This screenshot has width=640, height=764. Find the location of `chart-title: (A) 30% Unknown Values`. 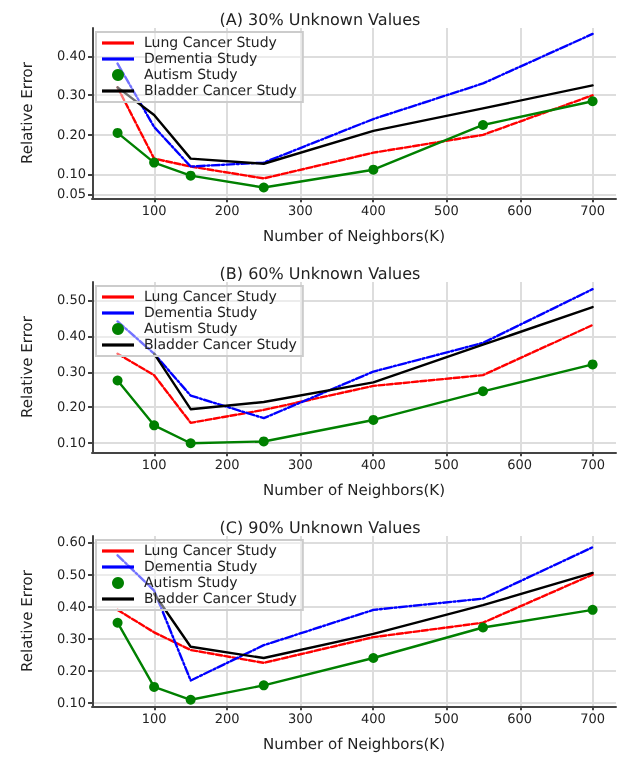

chart-title: (A) 30% Unknown Values is located at coordinates (320, 20).